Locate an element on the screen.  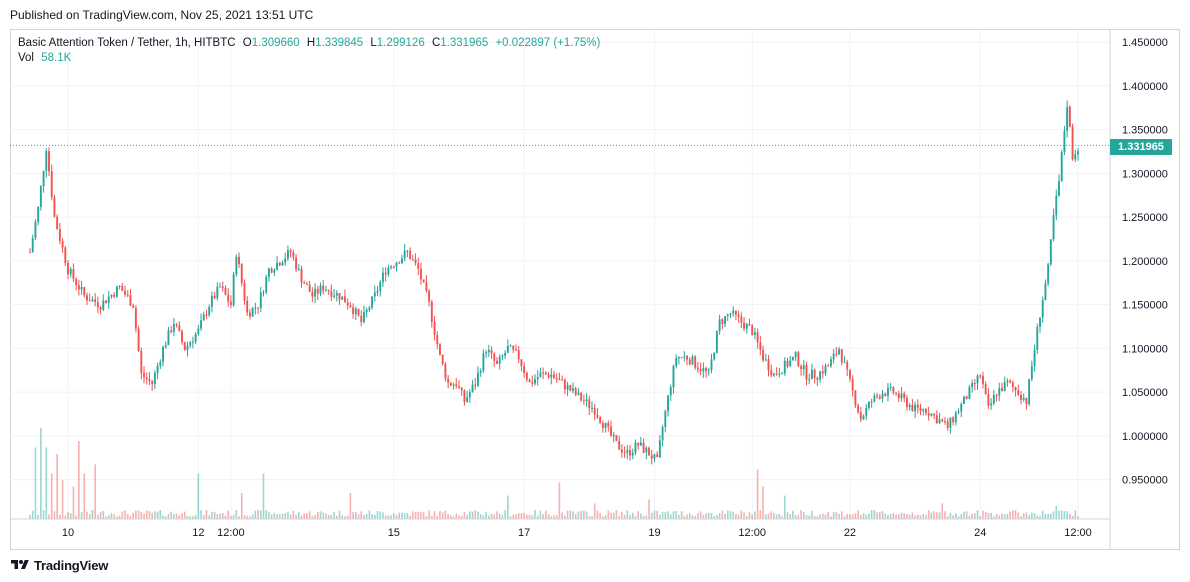
footer: TradingView is located at coordinates (59, 565).